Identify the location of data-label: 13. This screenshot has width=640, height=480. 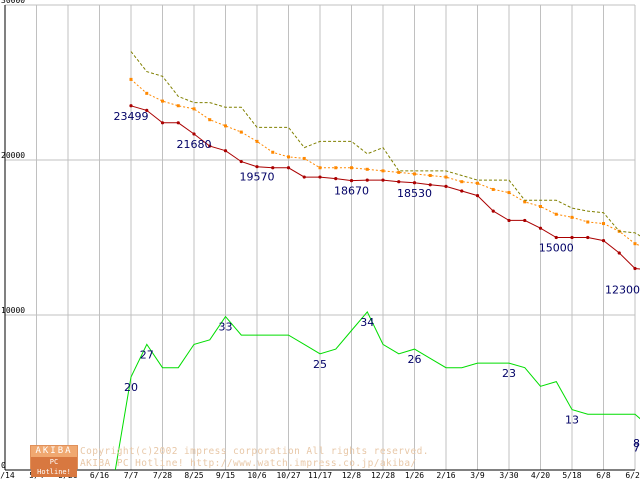
(572, 420).